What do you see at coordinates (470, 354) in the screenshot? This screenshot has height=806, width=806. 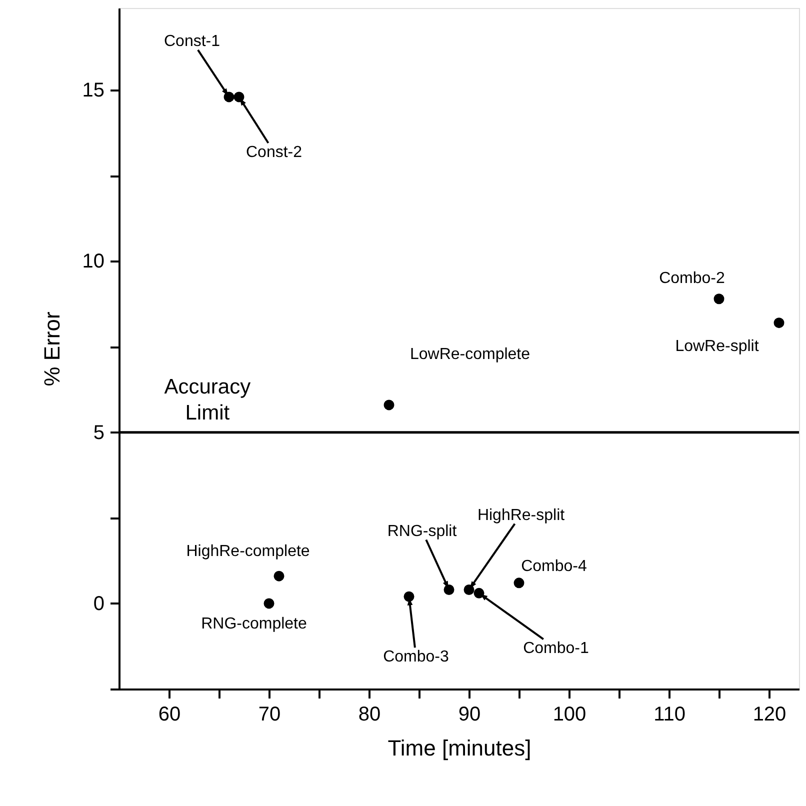 I see `annotation: LowRe-complete` at bounding box center [470, 354].